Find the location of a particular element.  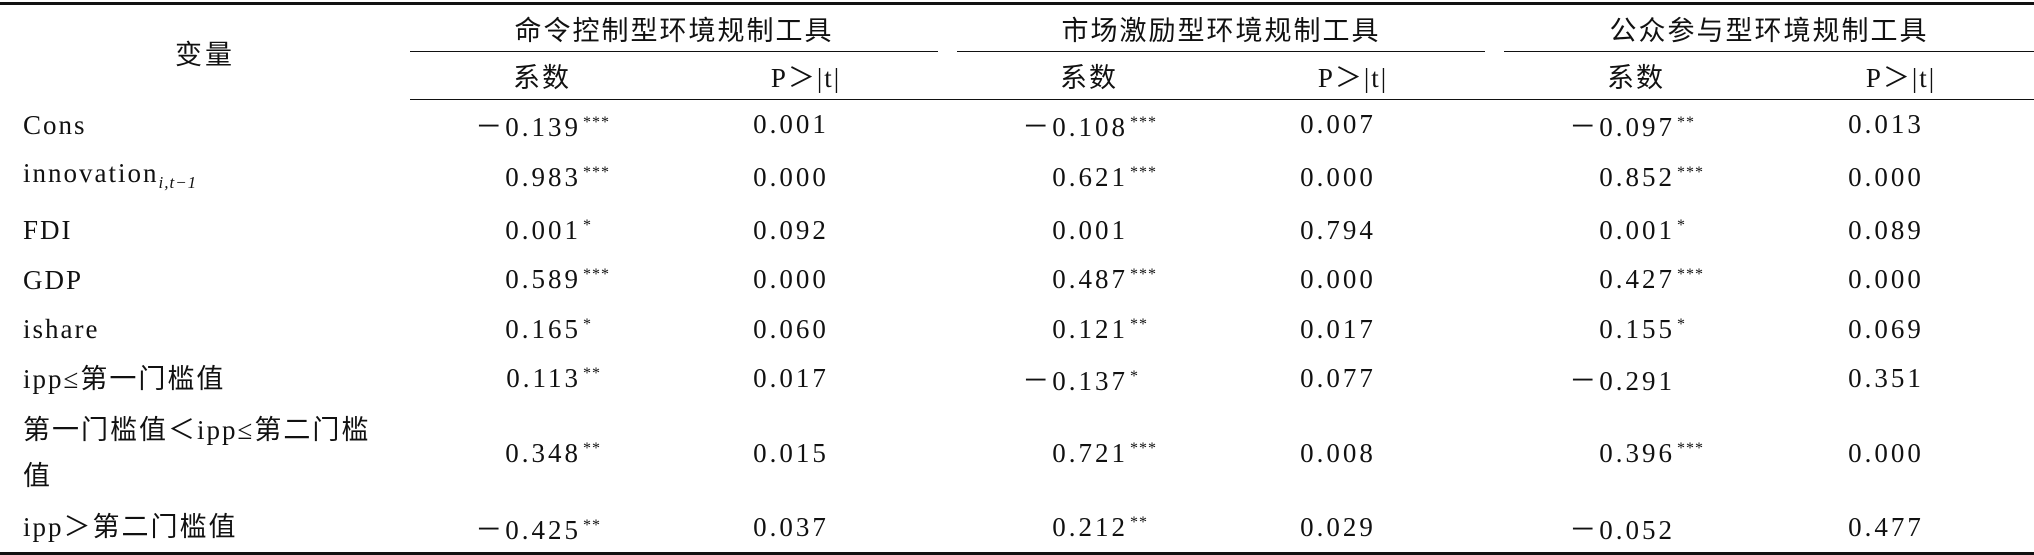

data-row: ishare 0.165 * 0.060 0.121 ** 0.017 0.155 * 0.069 is located at coordinates (1017, 330).